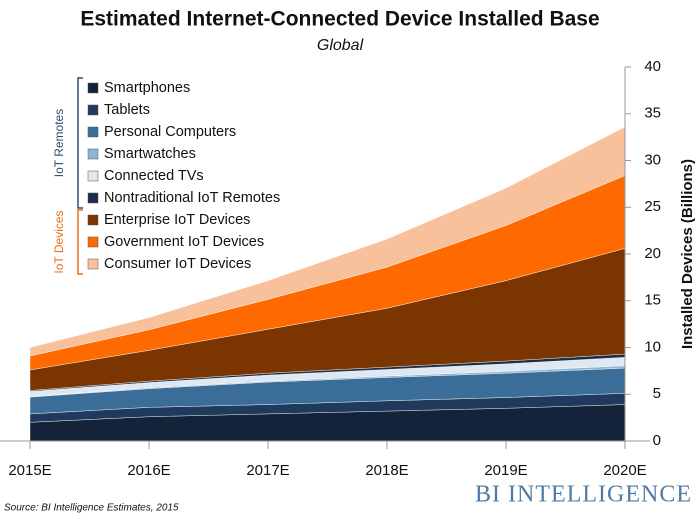  Describe the element at coordinates (170, 132) in the screenshot. I see `legend-label: Personal Computers` at that location.